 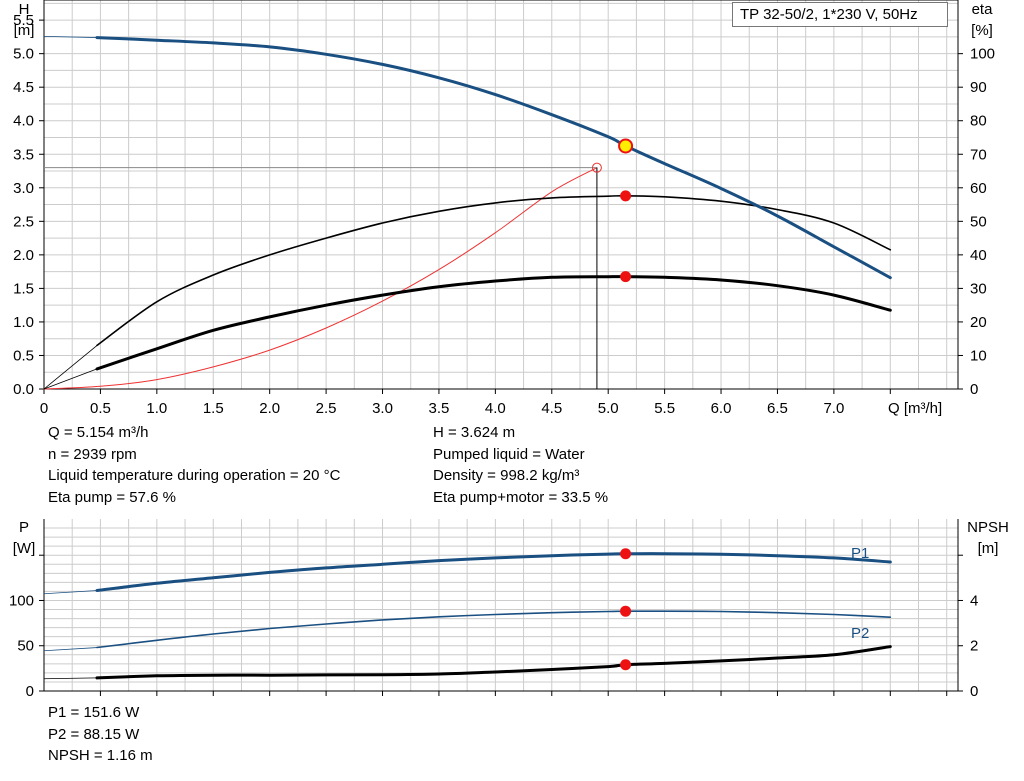 I want to click on p2-curve, so click(x=494, y=629).